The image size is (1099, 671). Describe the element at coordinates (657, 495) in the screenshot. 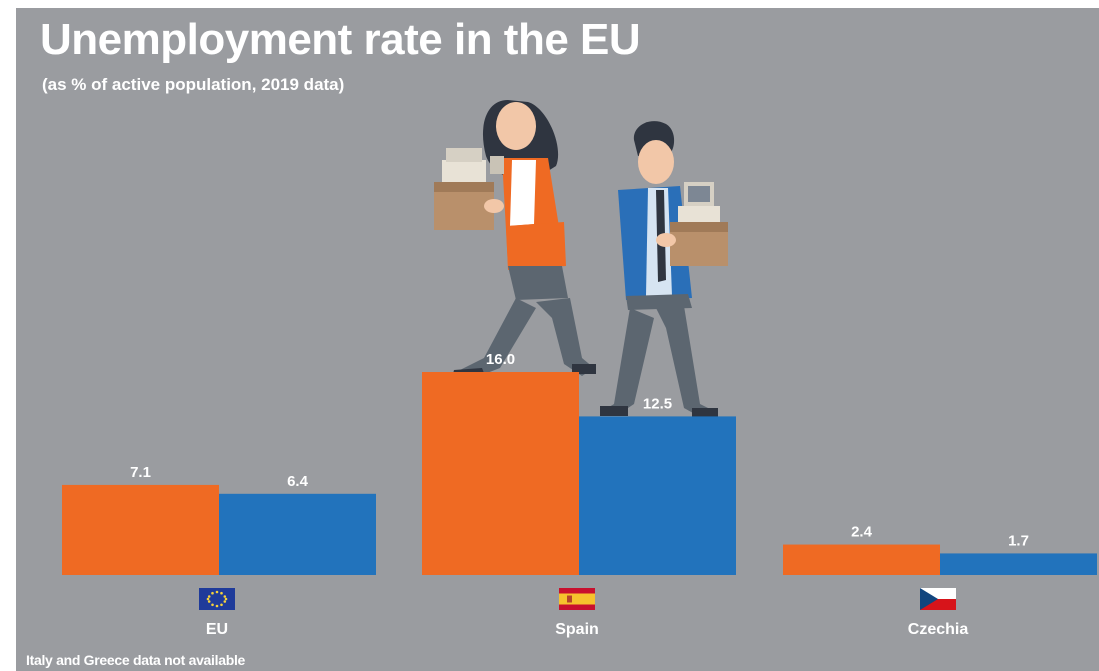

I see `bar-spain-blue` at that location.